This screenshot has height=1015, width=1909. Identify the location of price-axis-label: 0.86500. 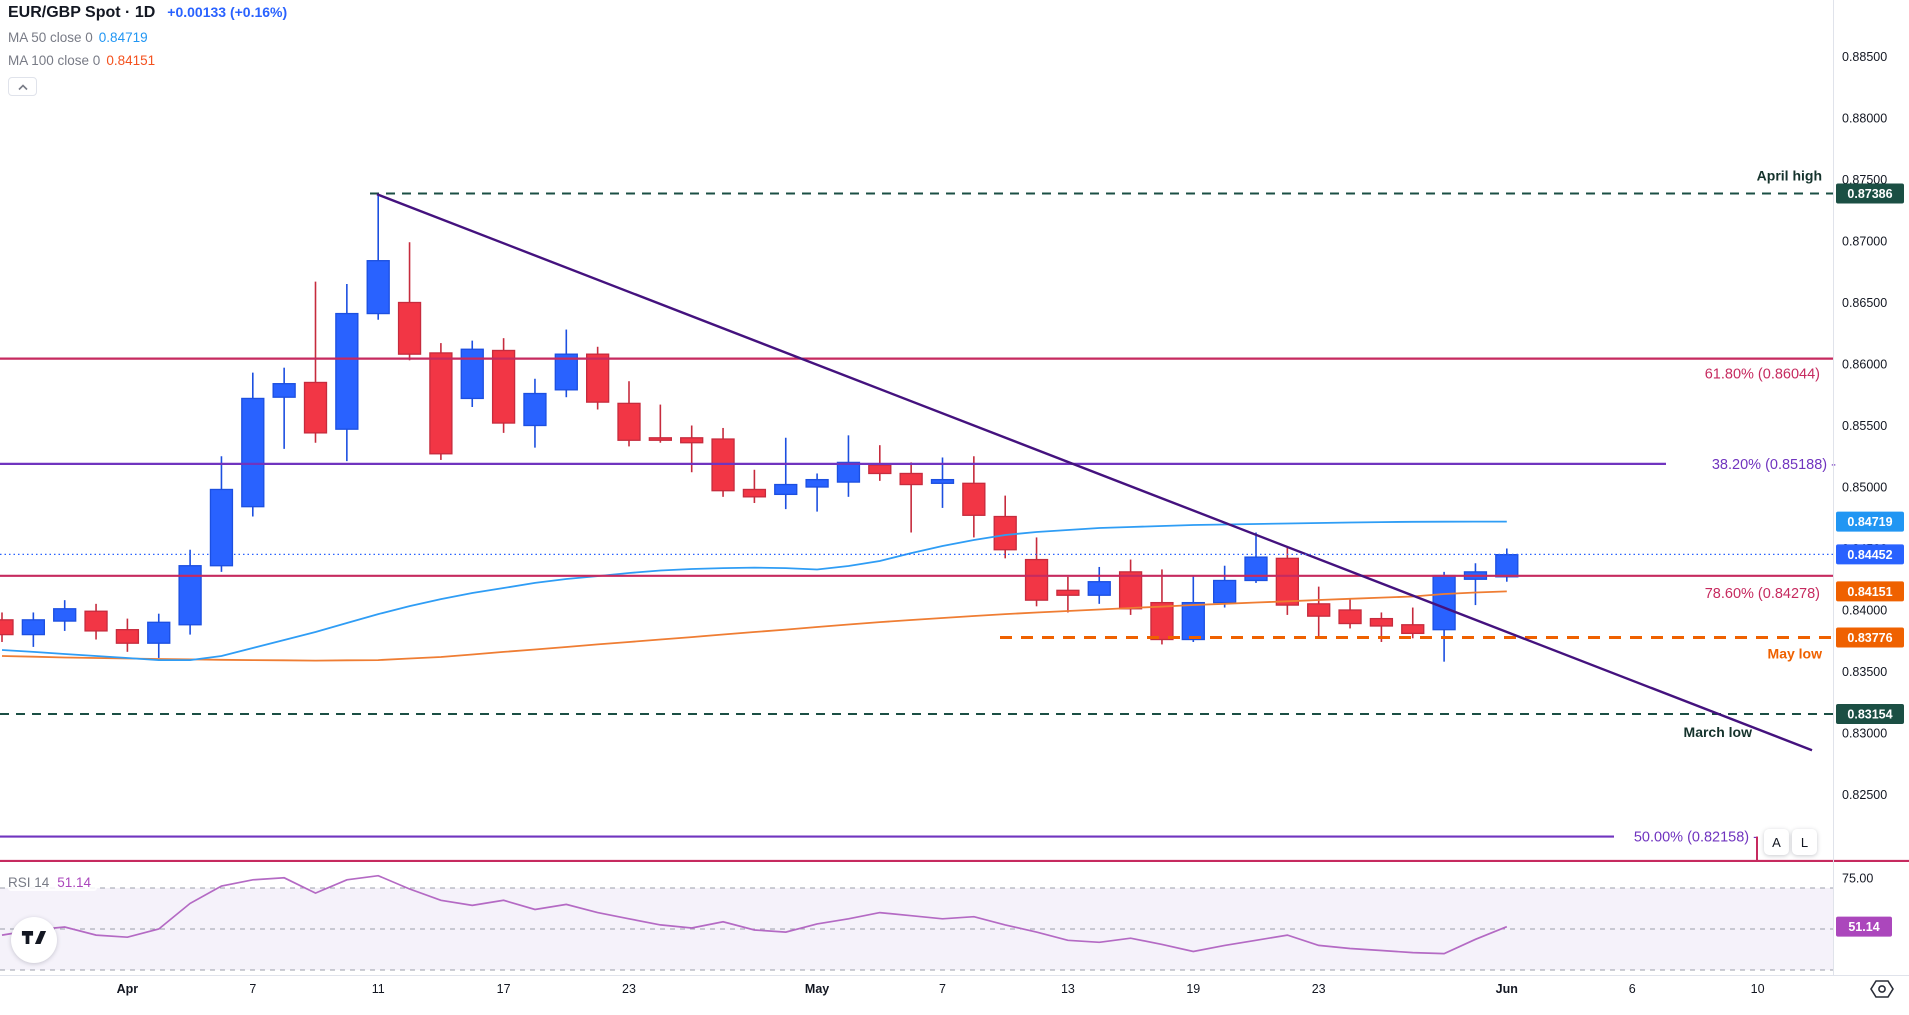
(1864, 303).